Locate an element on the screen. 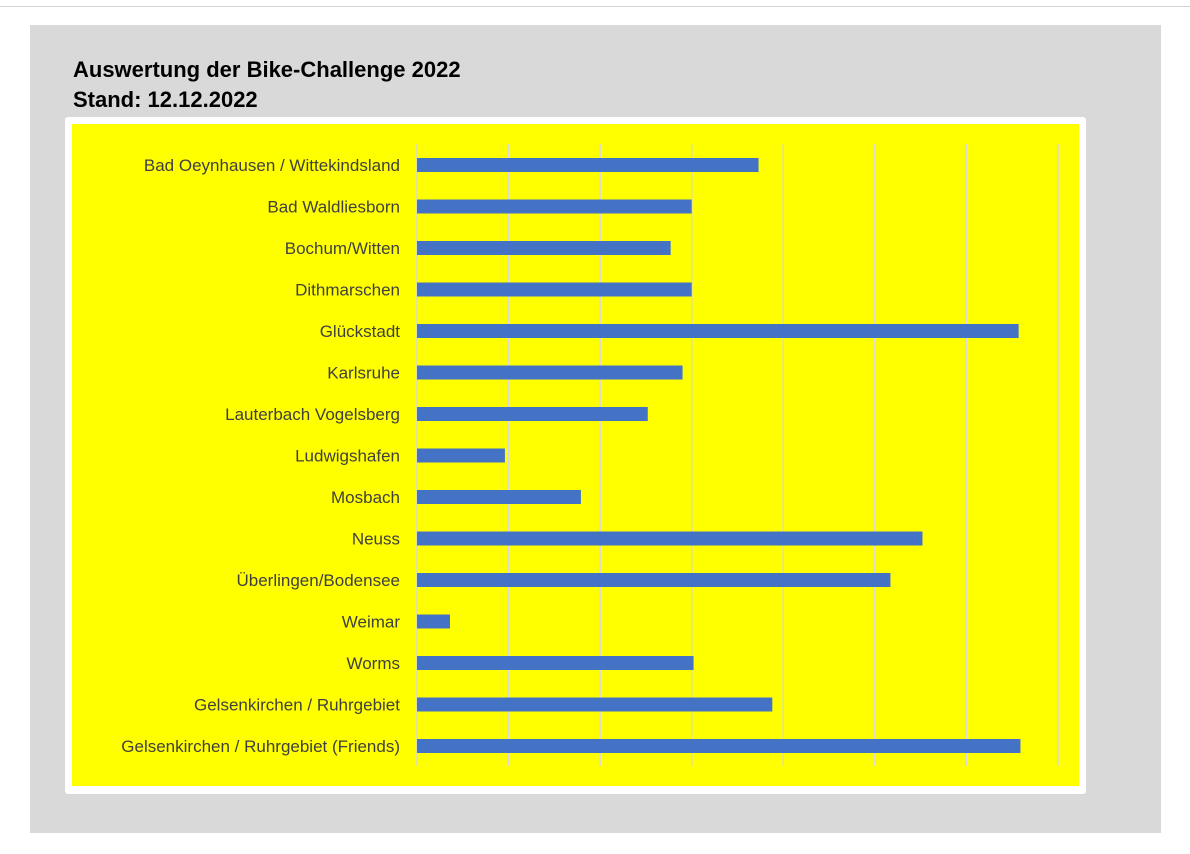 The height and width of the screenshot is (854, 1190). category-label: Gelsenkirchen / Ruhrgebiet (Friends) is located at coordinates (260, 746).